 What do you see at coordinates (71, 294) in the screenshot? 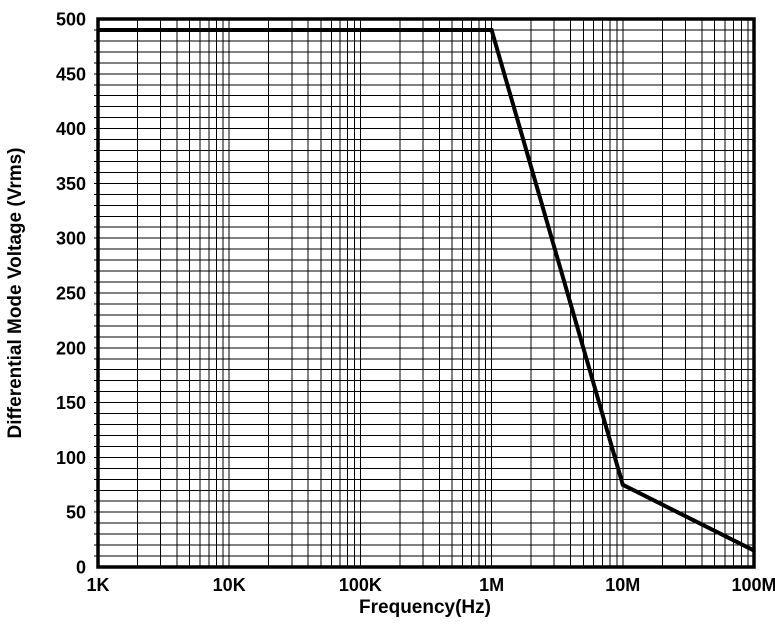
I see `y-tick-label: 250` at bounding box center [71, 294].